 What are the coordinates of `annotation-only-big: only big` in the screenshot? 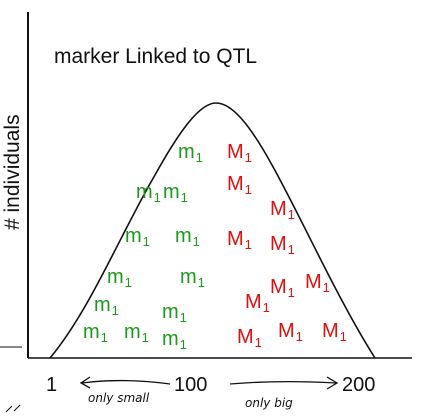 It's located at (269, 403).